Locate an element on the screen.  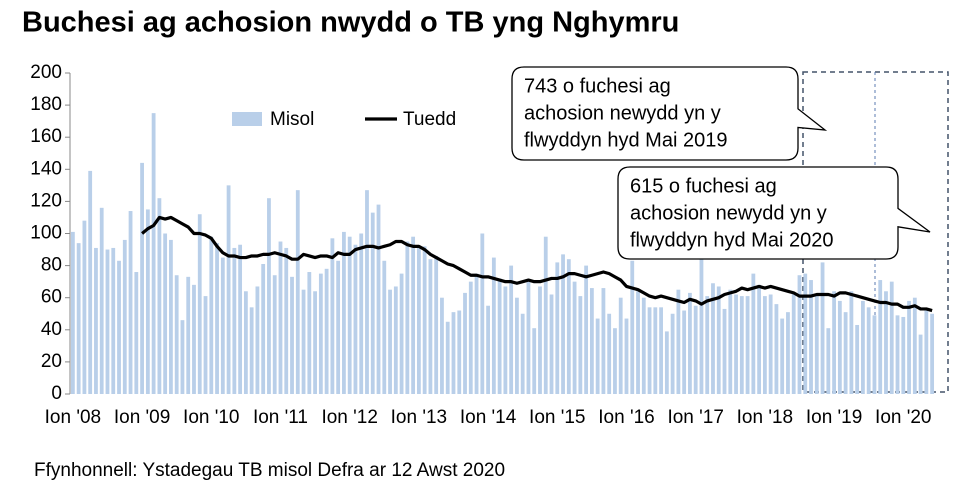
y-tick-label: 0 is located at coordinates (56, 393).